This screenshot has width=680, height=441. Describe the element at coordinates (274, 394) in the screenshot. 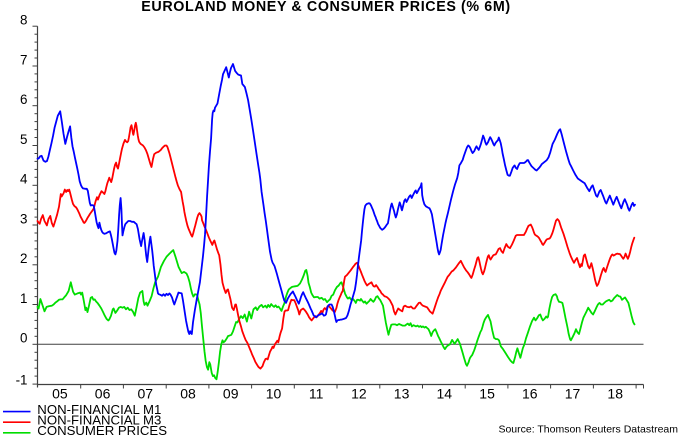

I see `svg-text: 10` at that location.